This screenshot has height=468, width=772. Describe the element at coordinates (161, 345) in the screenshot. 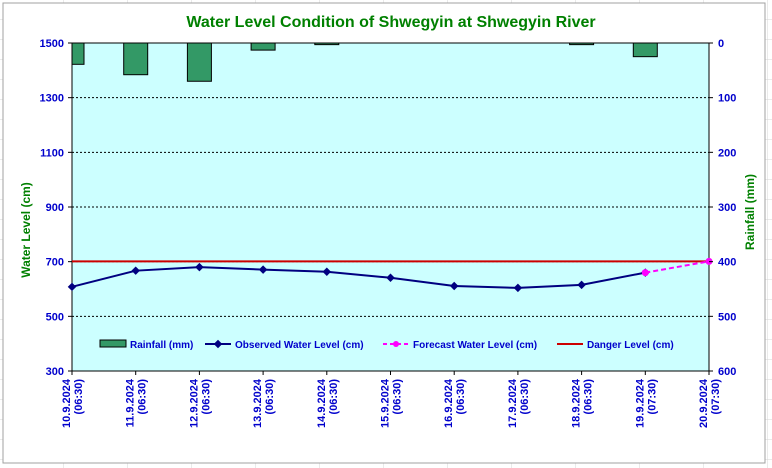

I see `legend-label-rainfall: Rainfall (mm)` at that location.